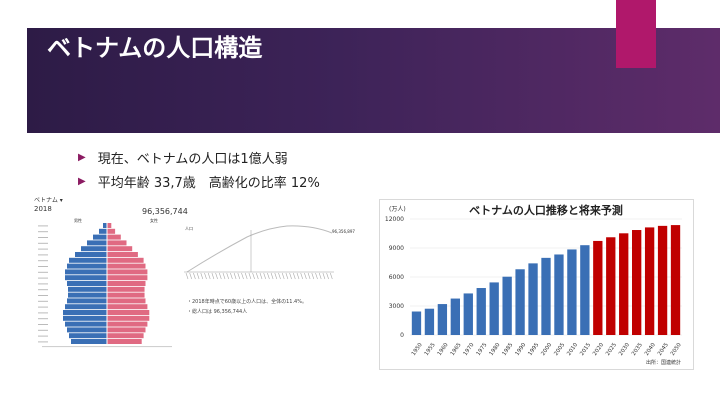  Describe the element at coordinates (430, 349) in the screenshot. I see `x-tick-label: 1955` at that location.